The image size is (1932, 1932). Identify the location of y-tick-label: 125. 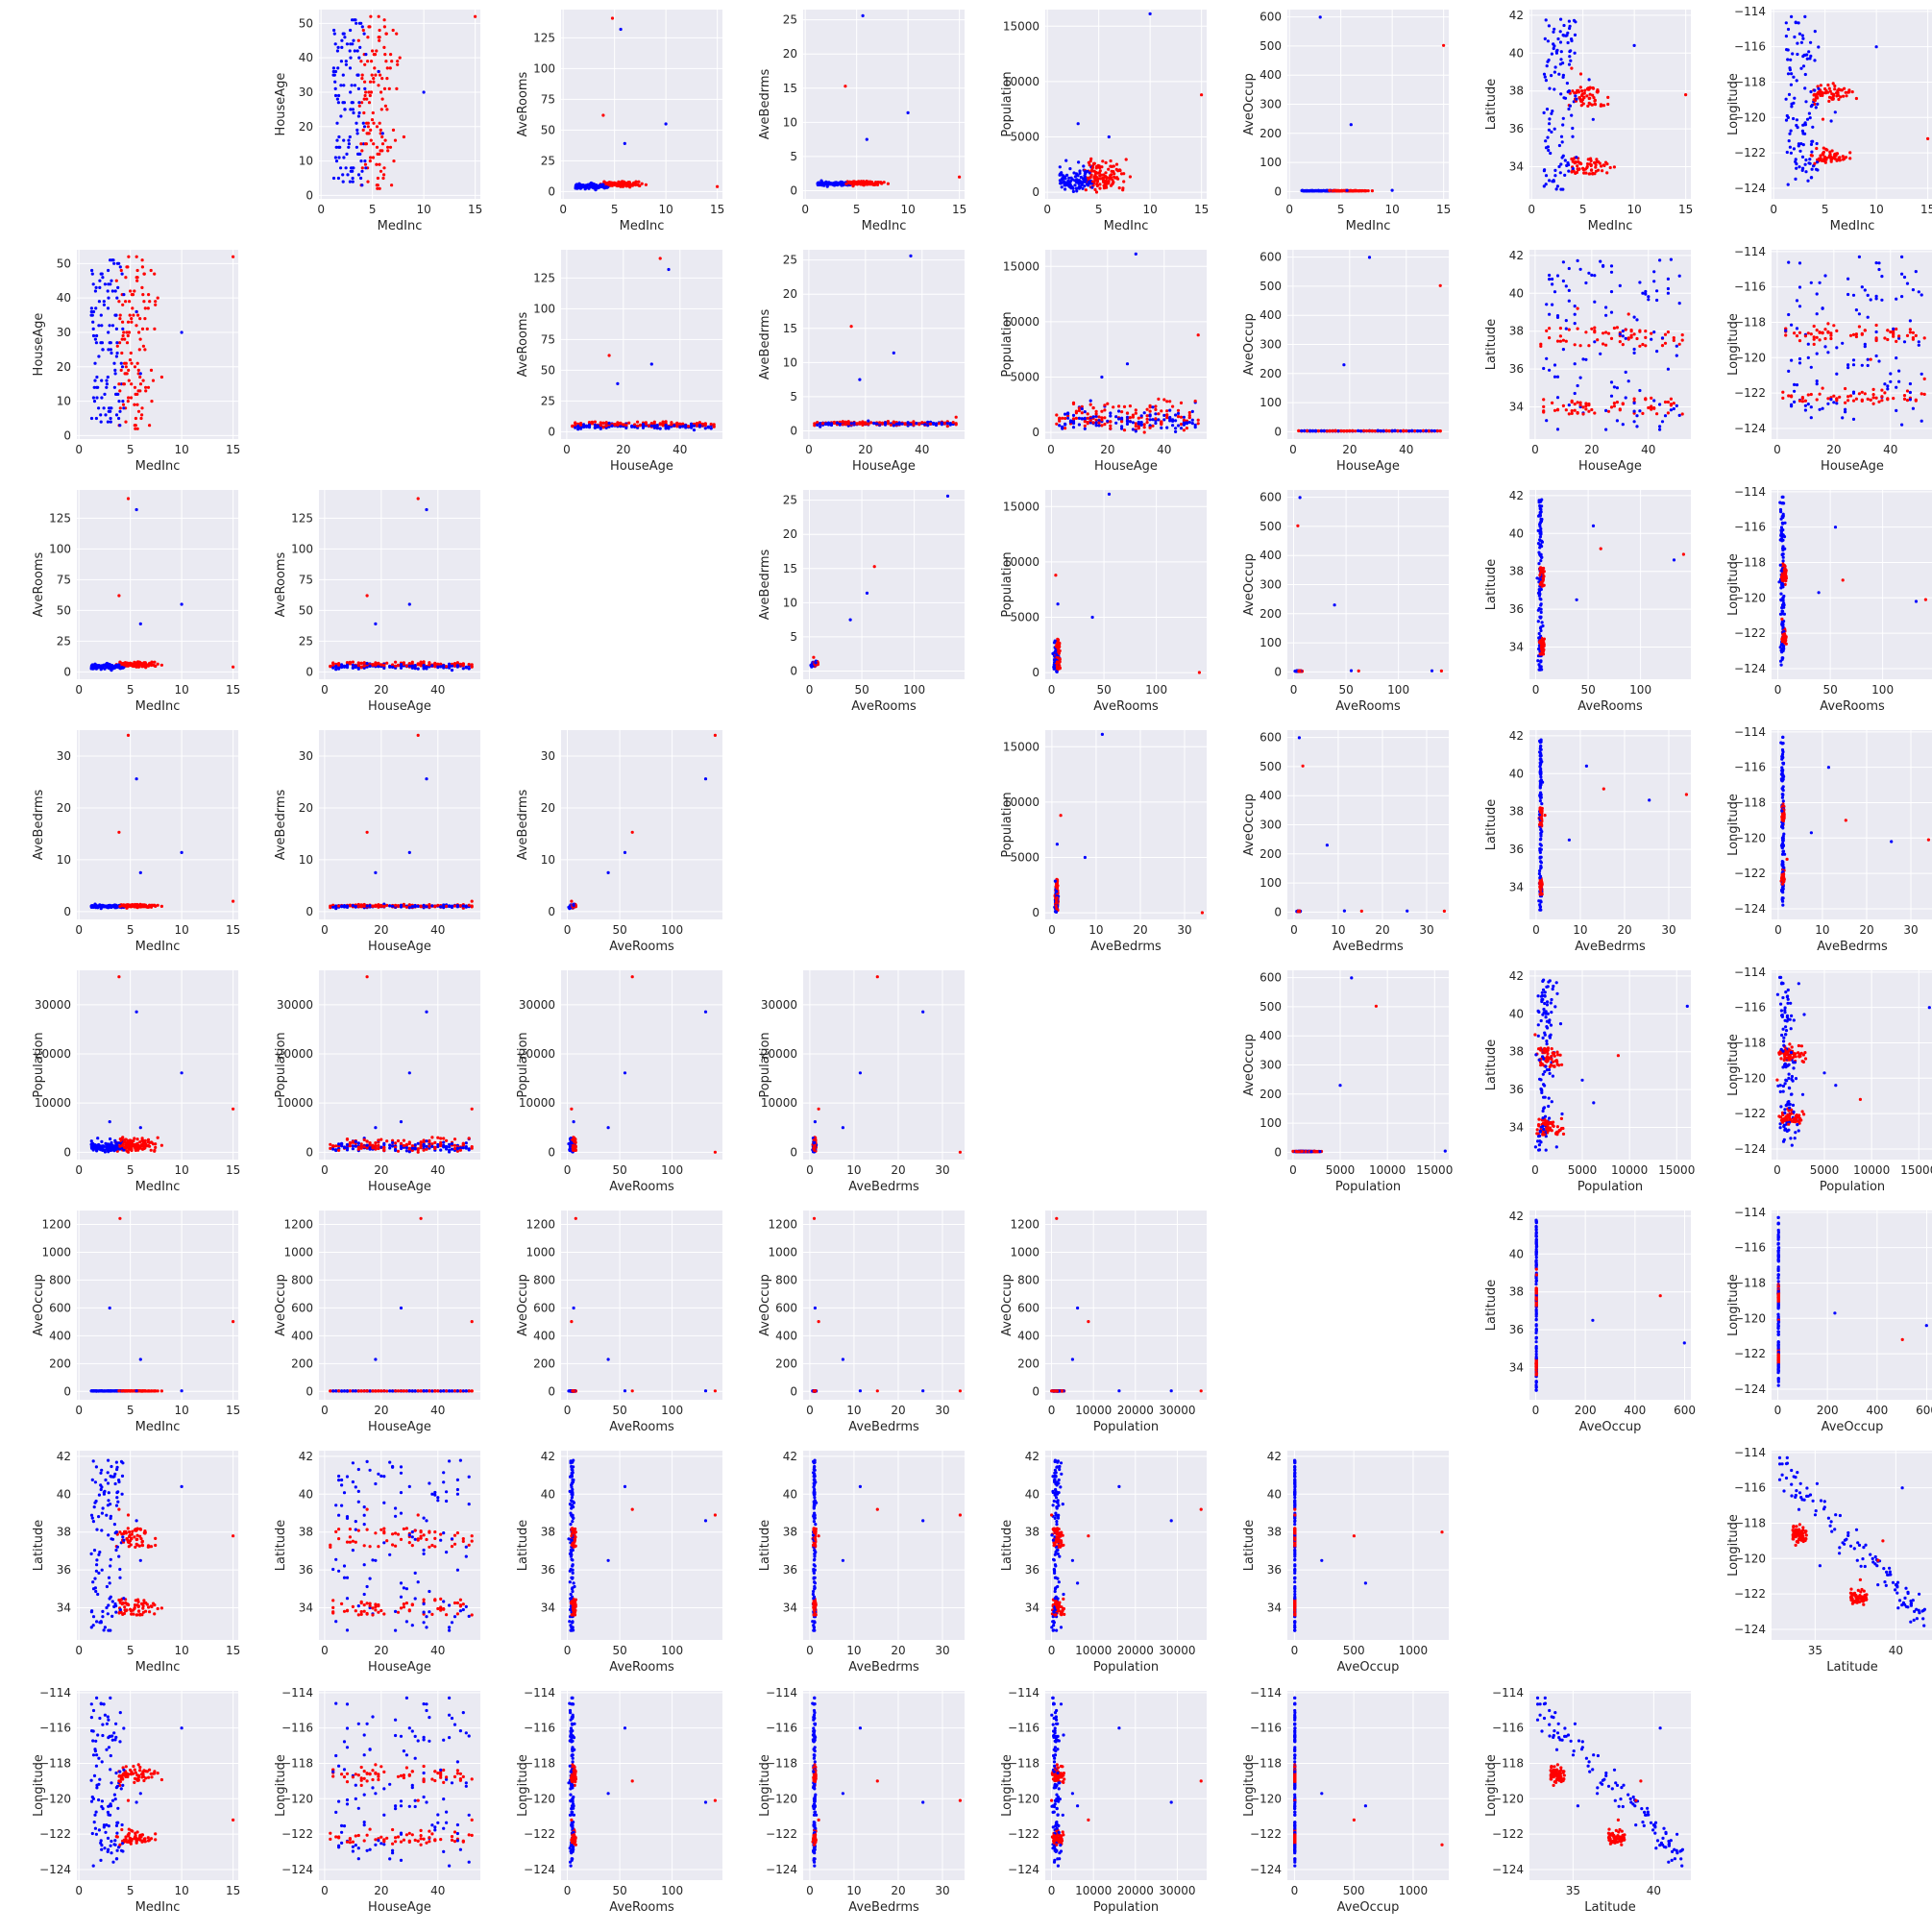
(544, 277).